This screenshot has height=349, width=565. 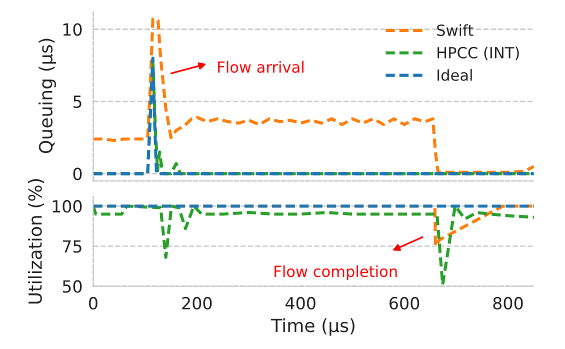 What do you see at coordinates (261, 67) in the screenshot?
I see `annotation: Flow arrival` at bounding box center [261, 67].